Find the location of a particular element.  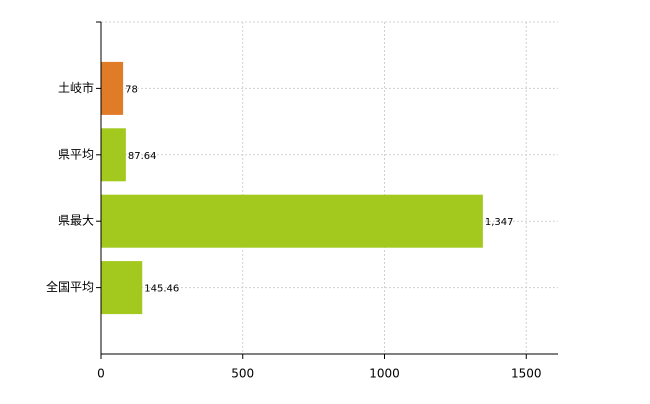

x-tick-label: 1500 is located at coordinates (526, 374).